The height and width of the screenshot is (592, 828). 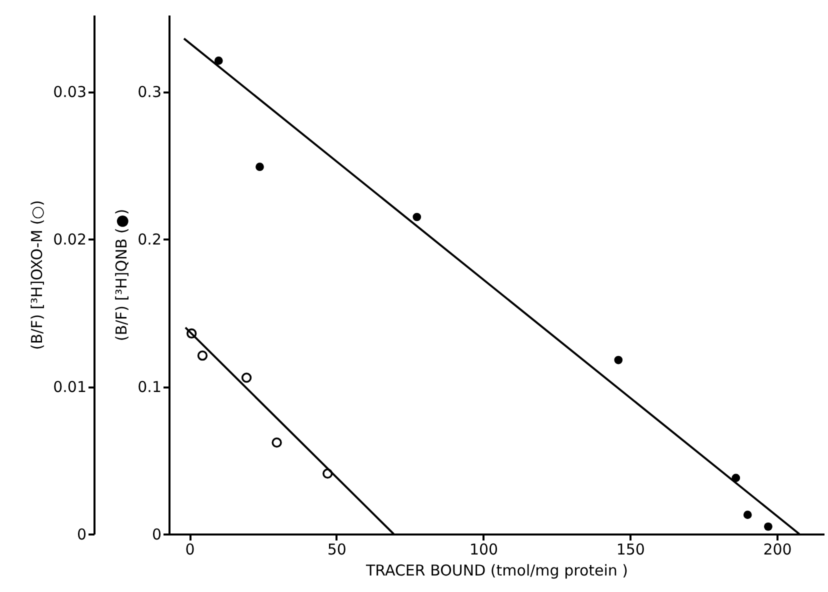 I want to click on x-tick-label: 100, so click(x=483, y=549).